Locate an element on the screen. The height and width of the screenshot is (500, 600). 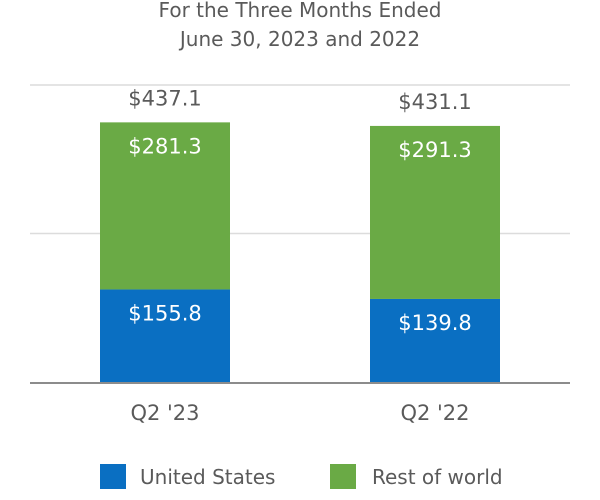
total-label-1: $431.1 is located at coordinates (434, 102).